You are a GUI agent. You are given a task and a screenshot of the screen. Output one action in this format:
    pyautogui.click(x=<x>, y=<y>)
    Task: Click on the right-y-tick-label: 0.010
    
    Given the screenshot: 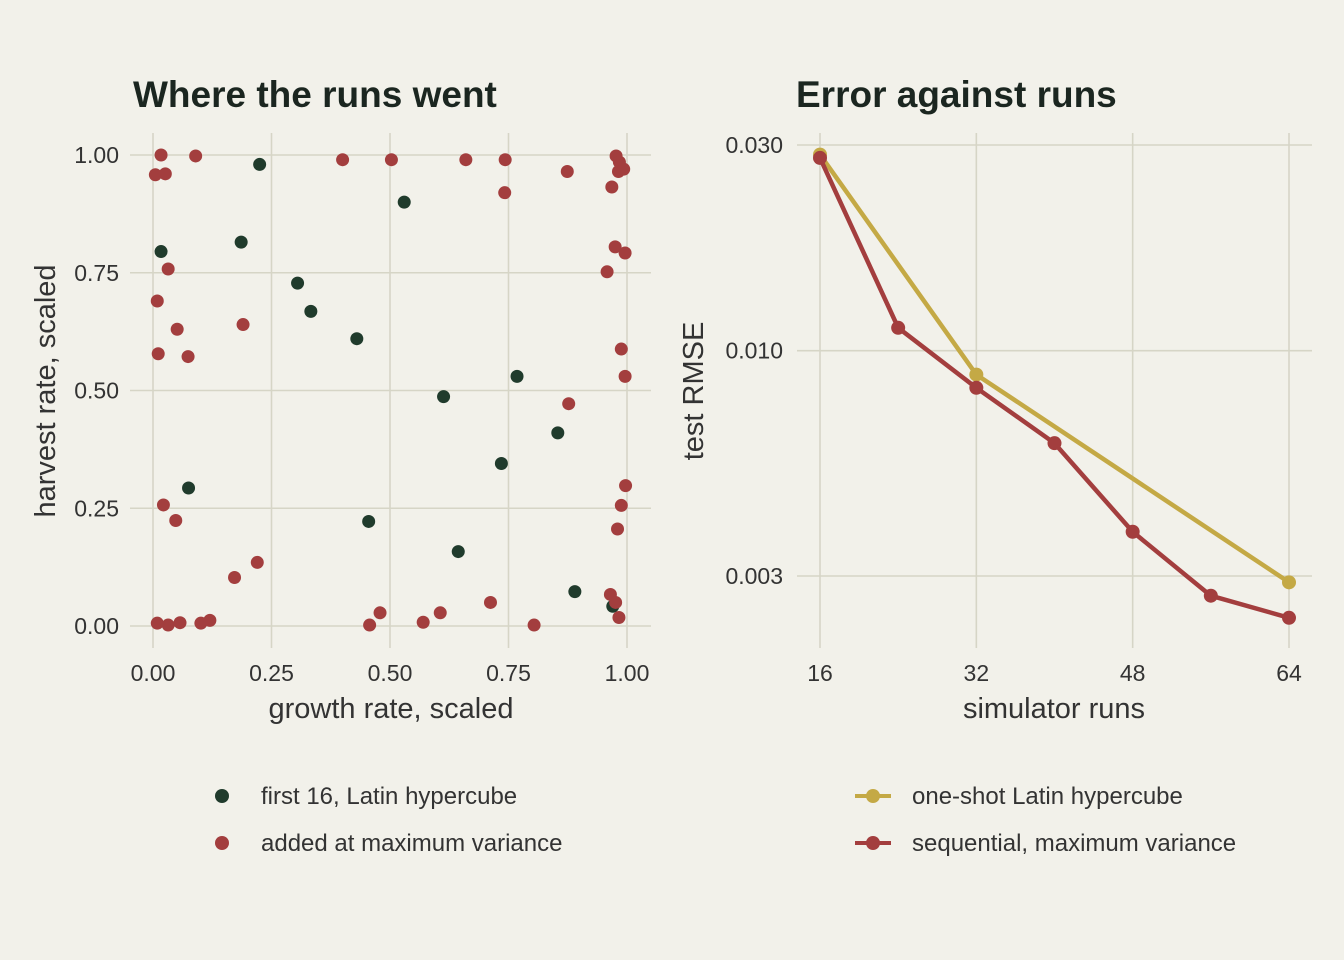 What is the action you would take?
    pyautogui.click(x=754, y=351)
    